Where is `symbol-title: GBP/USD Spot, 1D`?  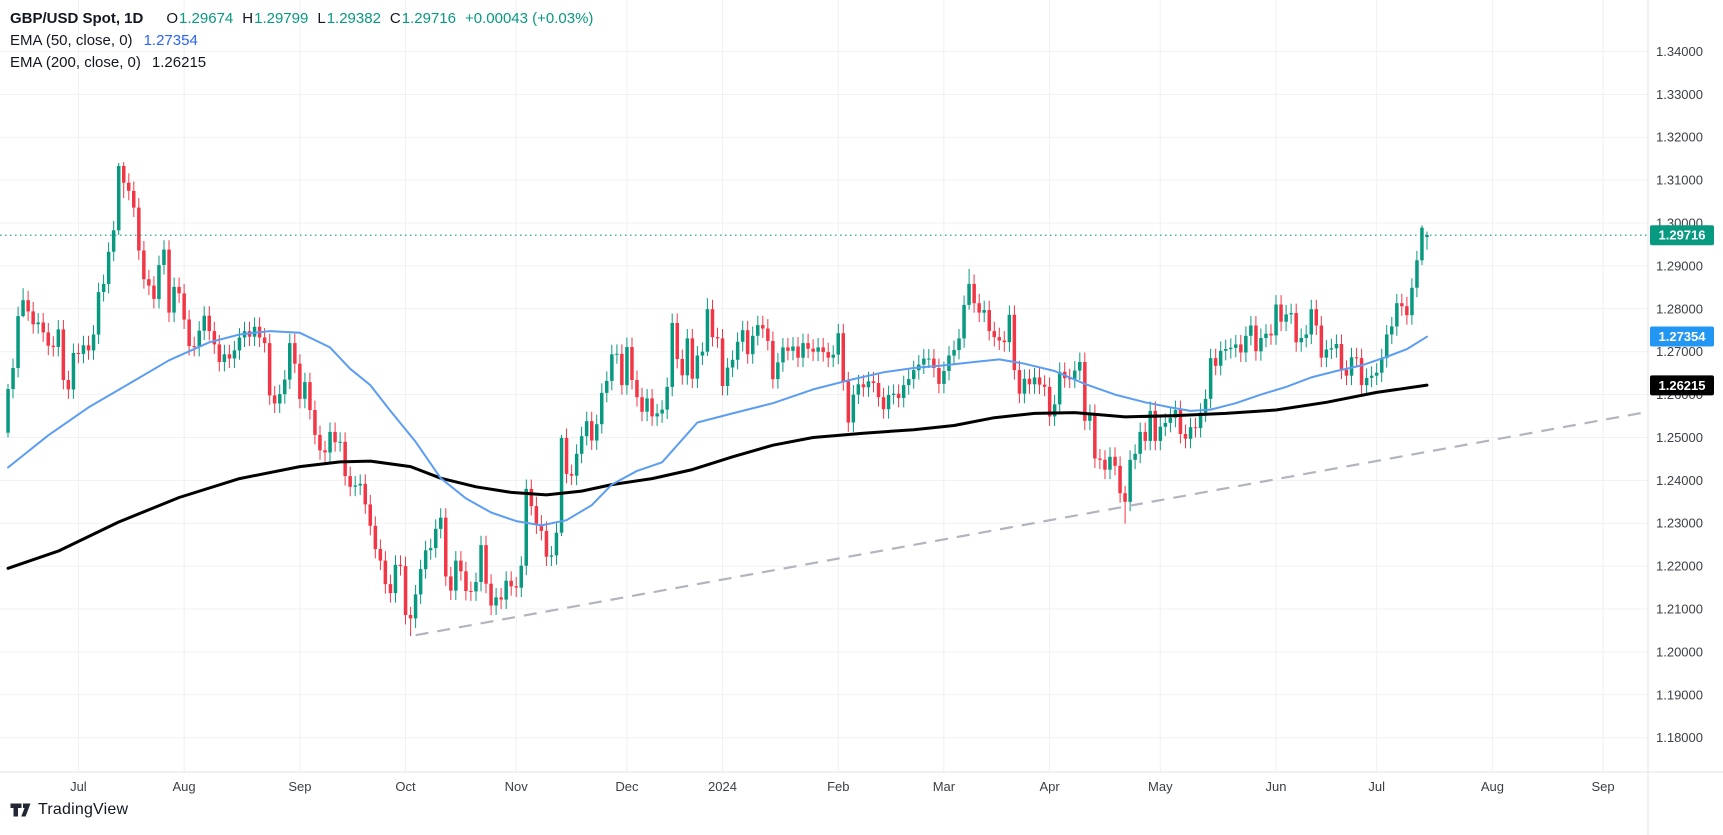
symbol-title: GBP/USD Spot, 1D is located at coordinates (77, 18).